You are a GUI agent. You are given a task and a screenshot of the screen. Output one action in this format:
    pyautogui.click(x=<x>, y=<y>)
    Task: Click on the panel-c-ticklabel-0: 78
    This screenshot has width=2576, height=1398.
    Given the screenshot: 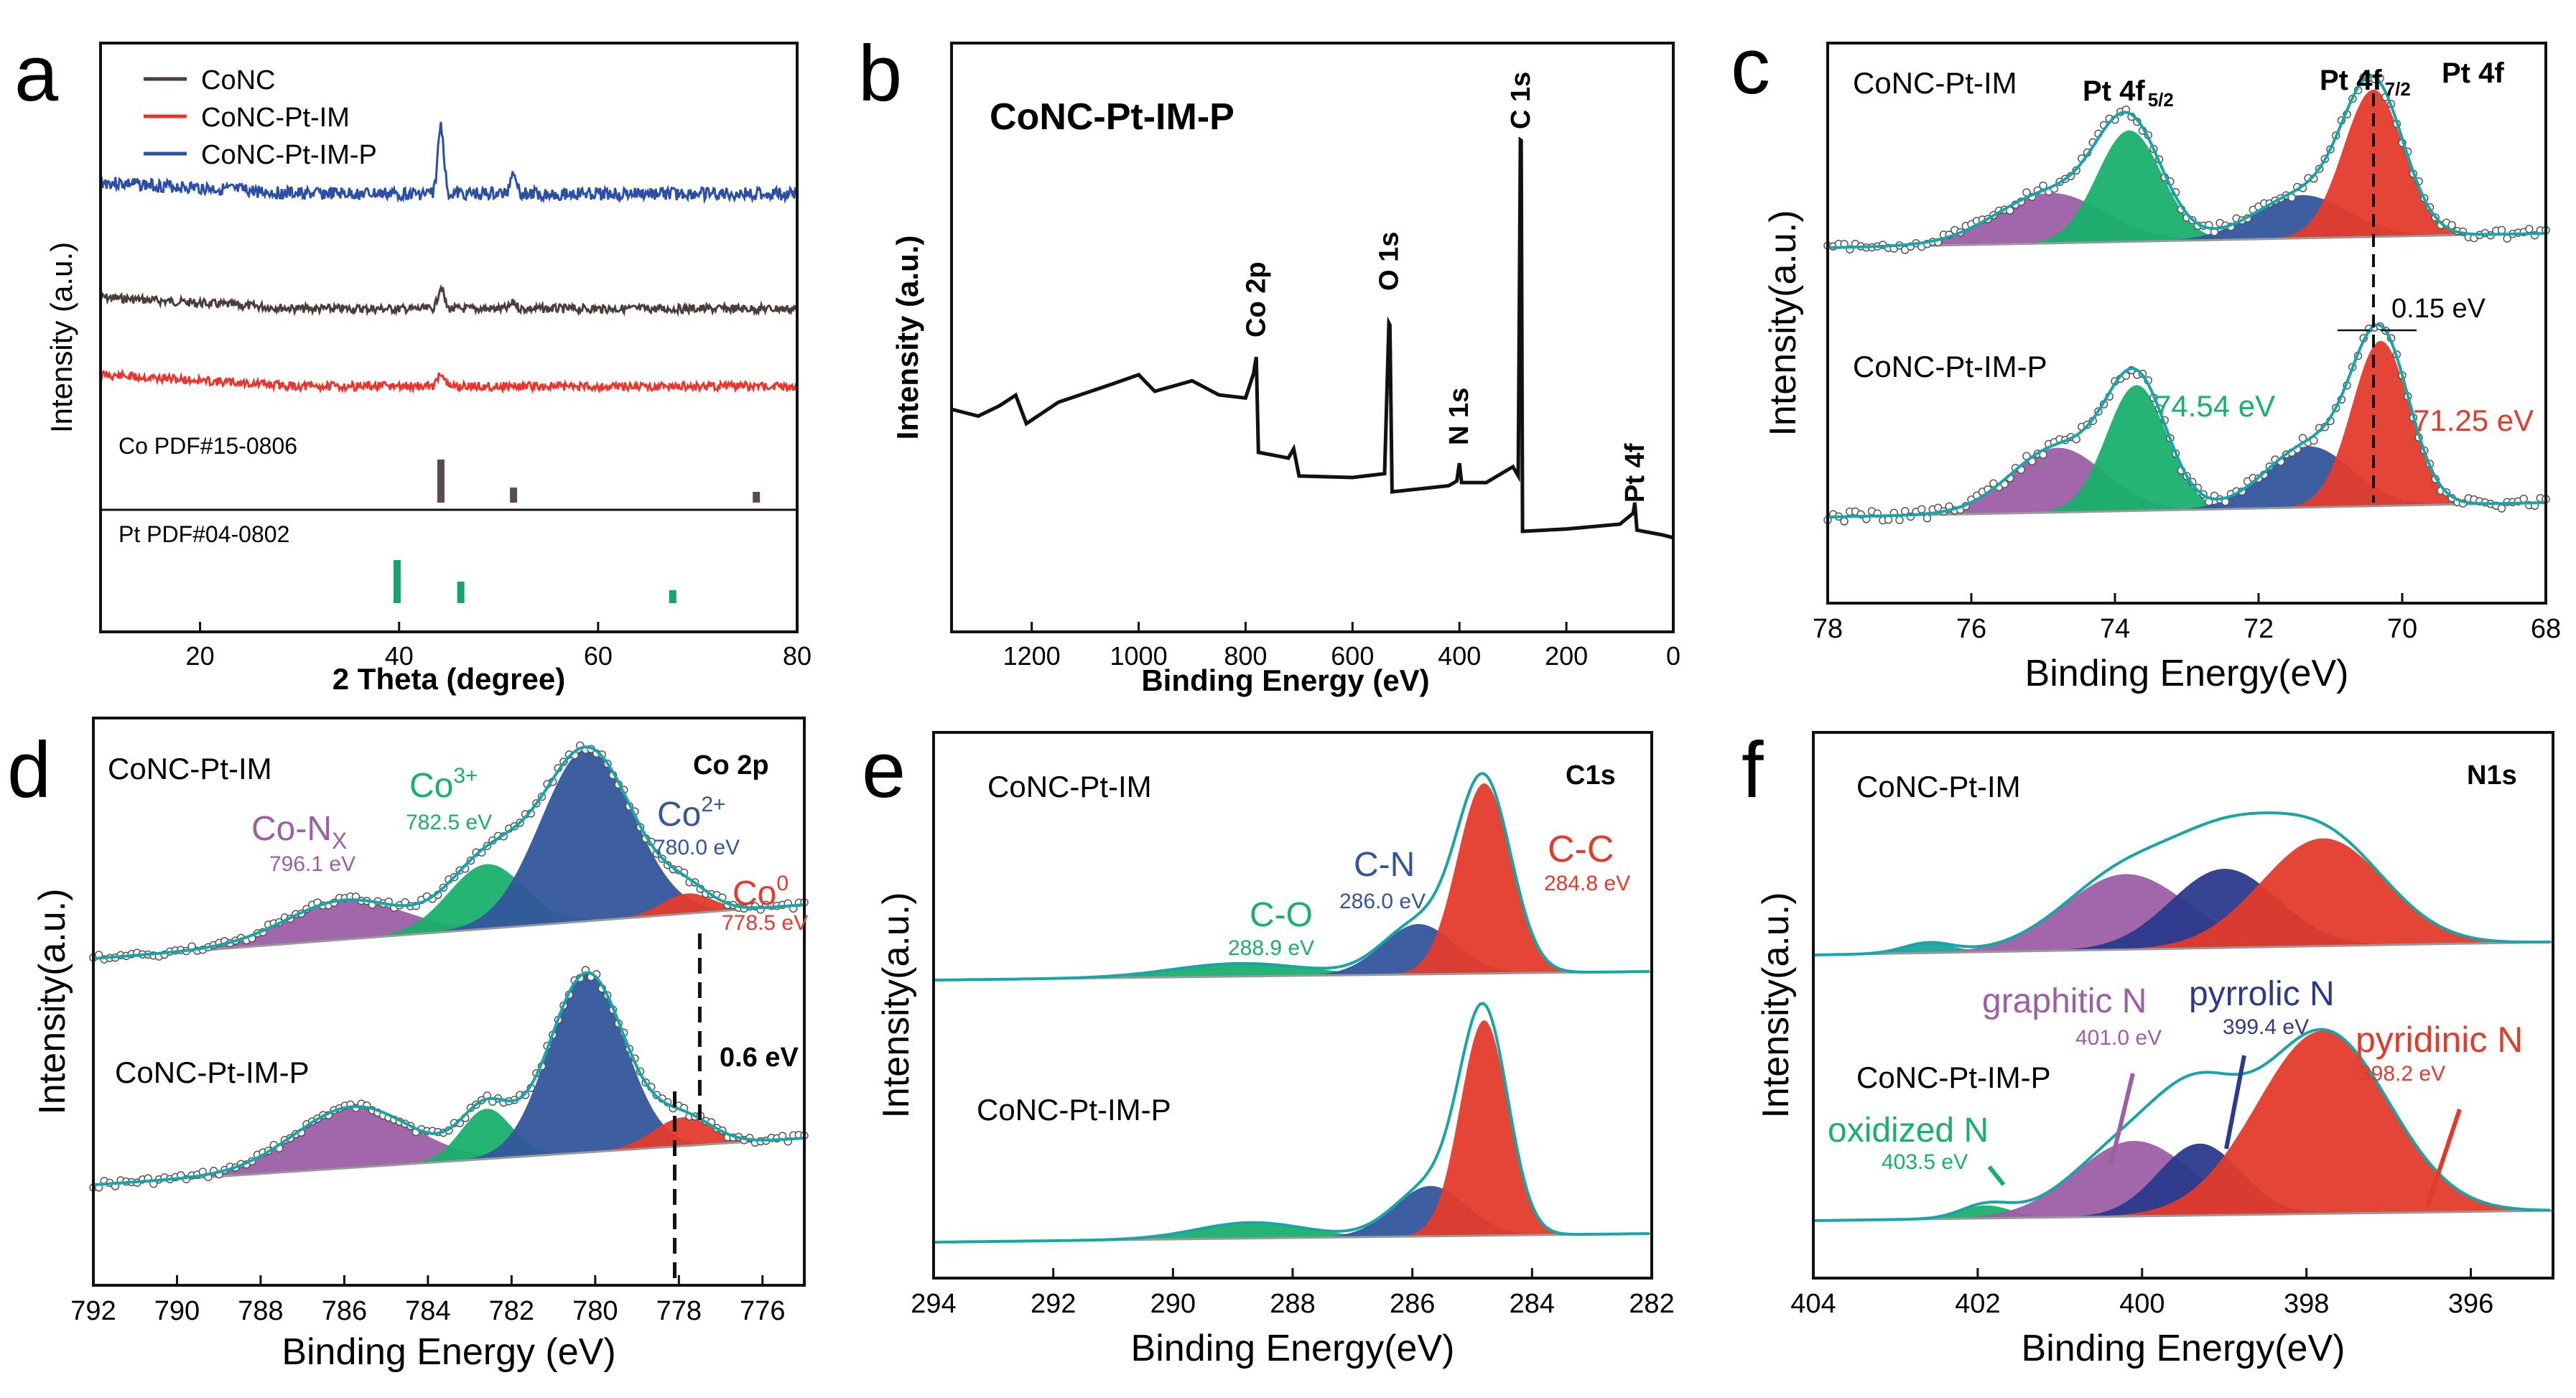 What is the action you would take?
    pyautogui.click(x=1828, y=629)
    